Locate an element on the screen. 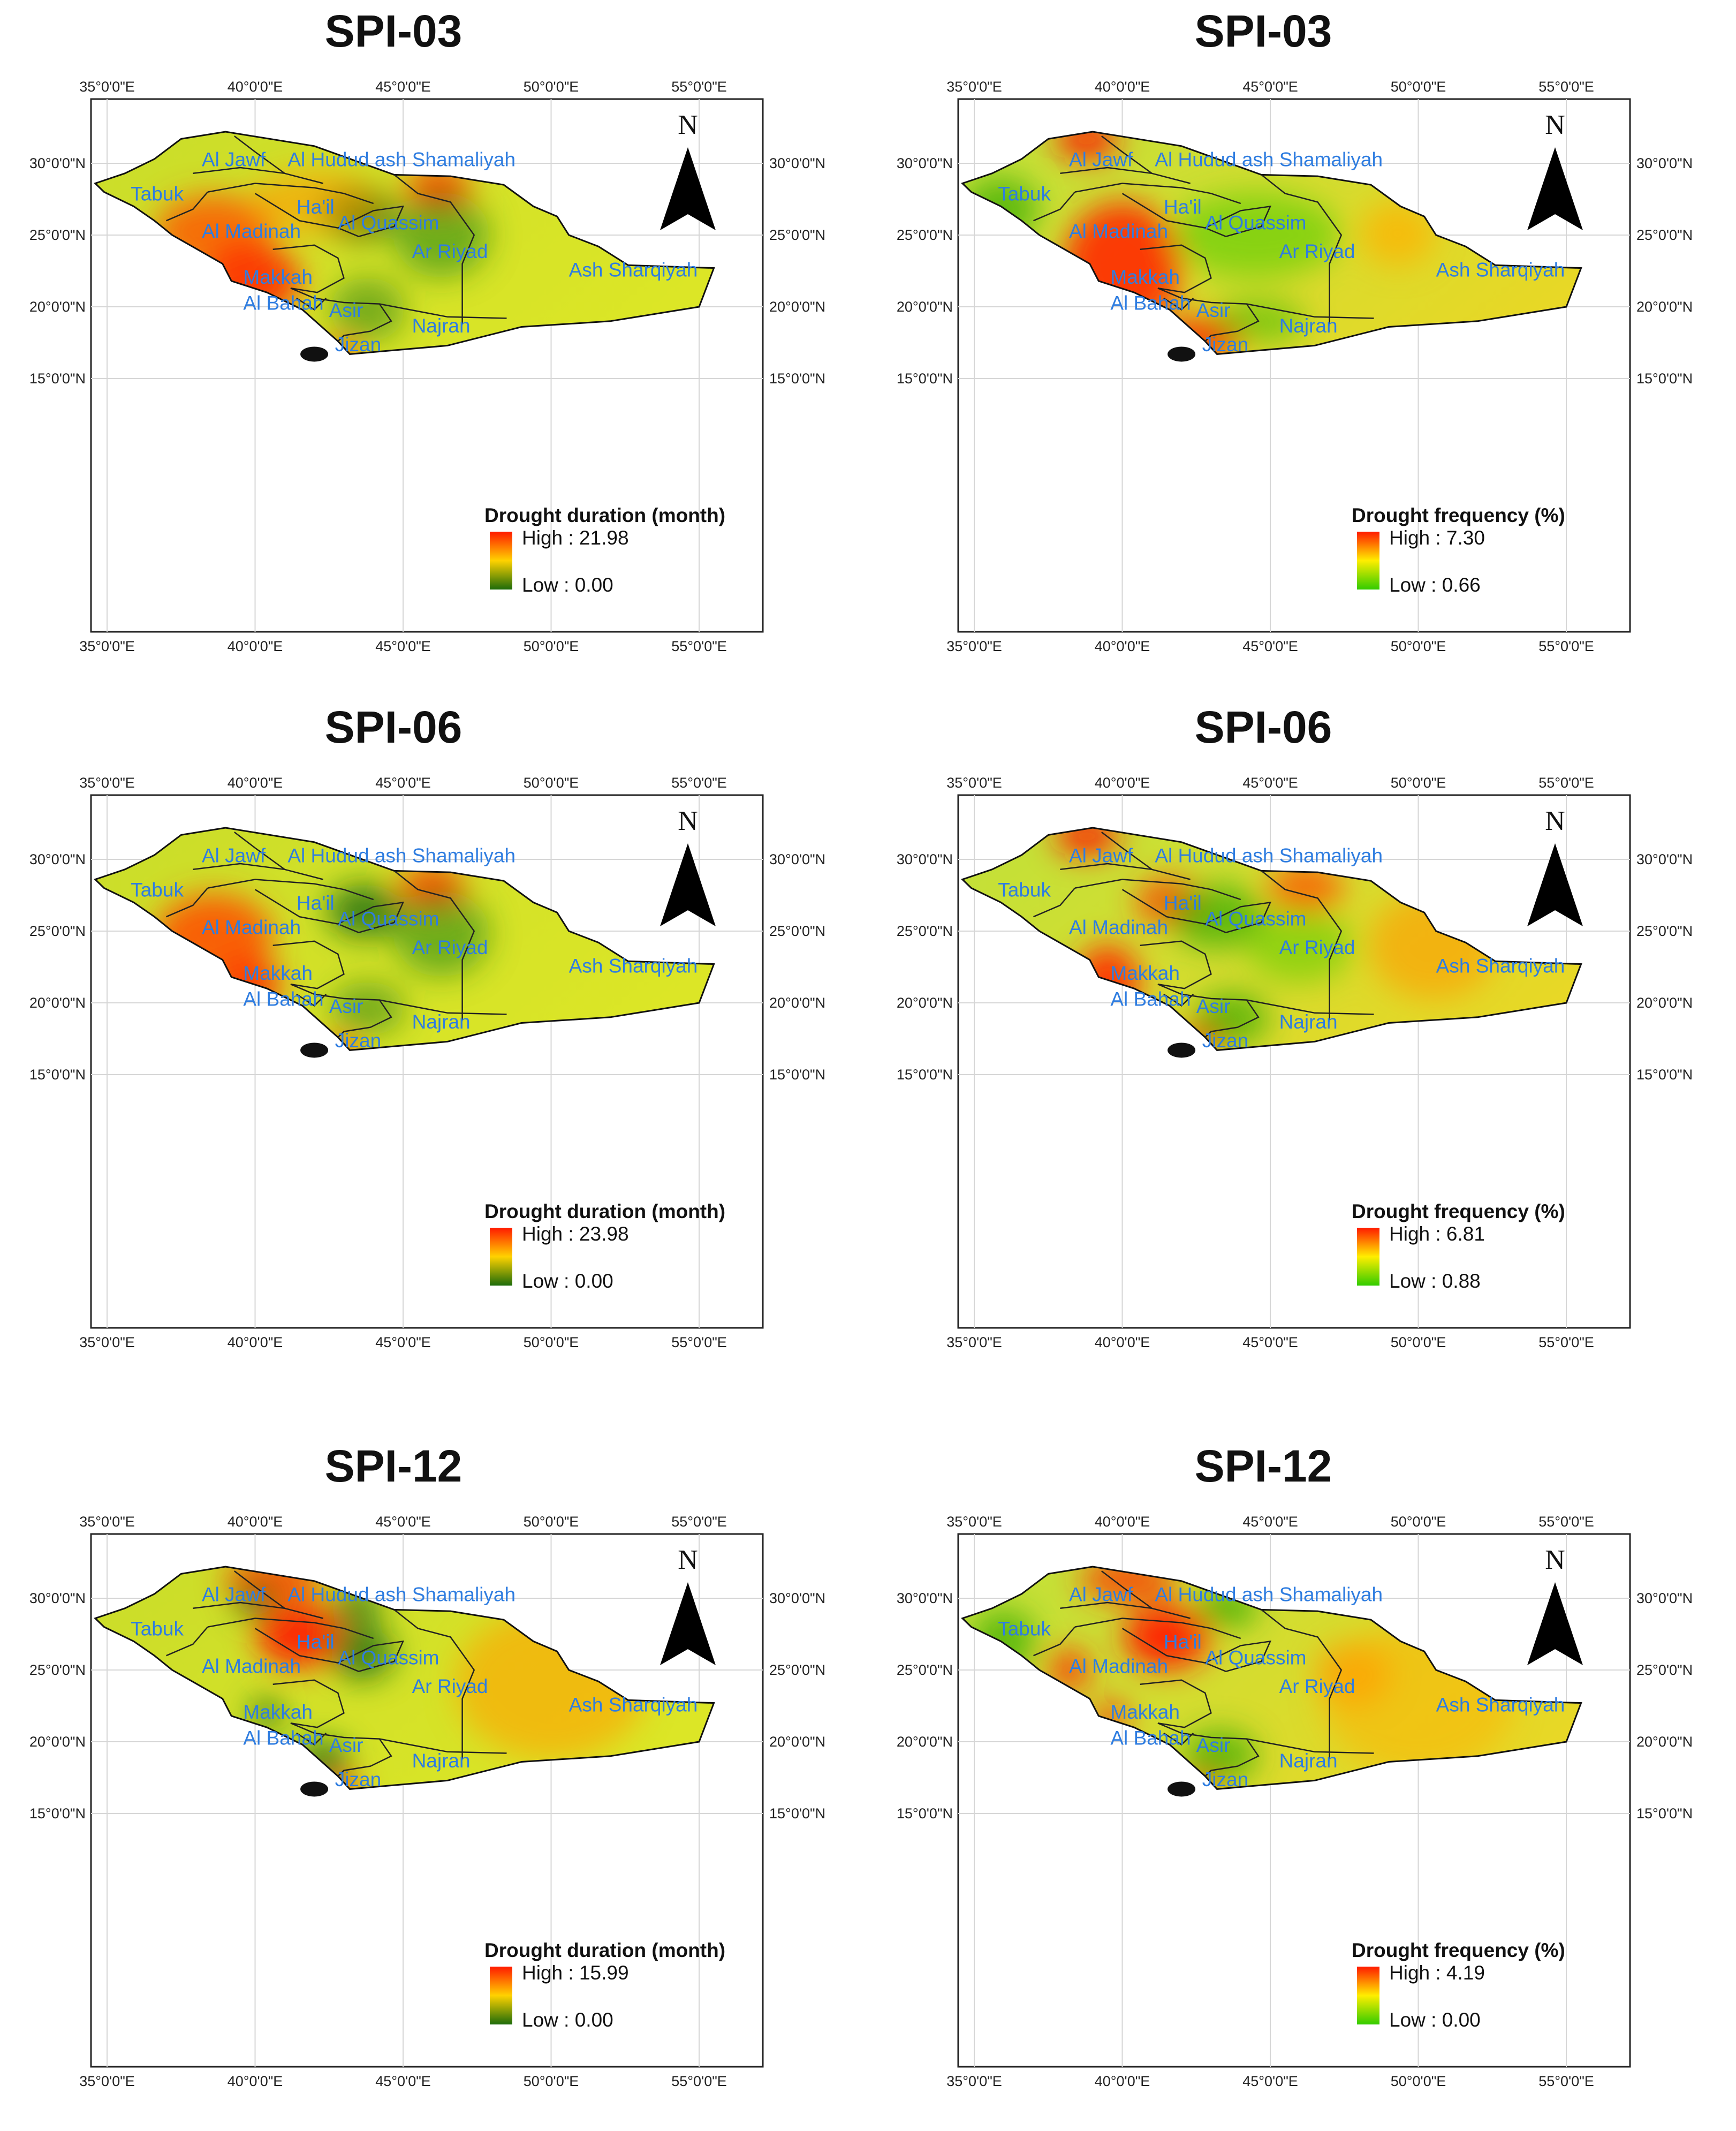 The image size is (1736, 2131). region-label: Jizan is located at coordinates (1225, 1041).